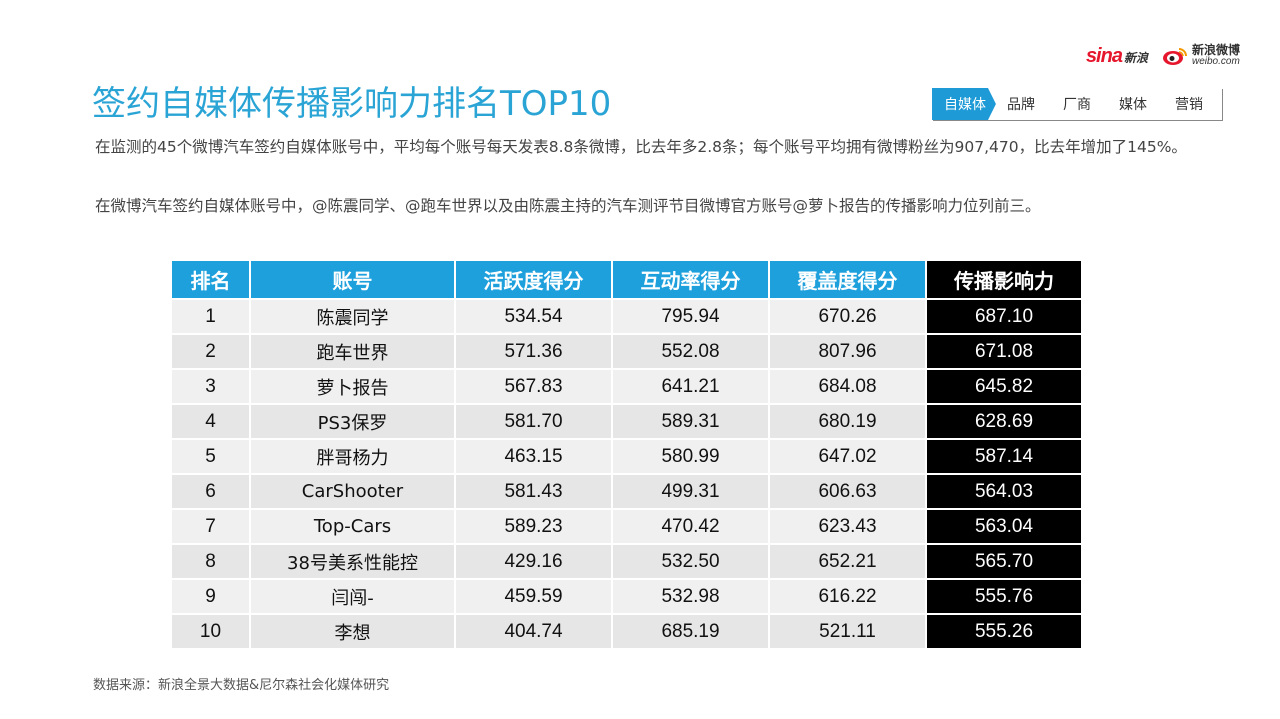 This screenshot has height=719, width=1280. Describe the element at coordinates (210, 596) in the screenshot. I see `rank-cell: 9` at that location.